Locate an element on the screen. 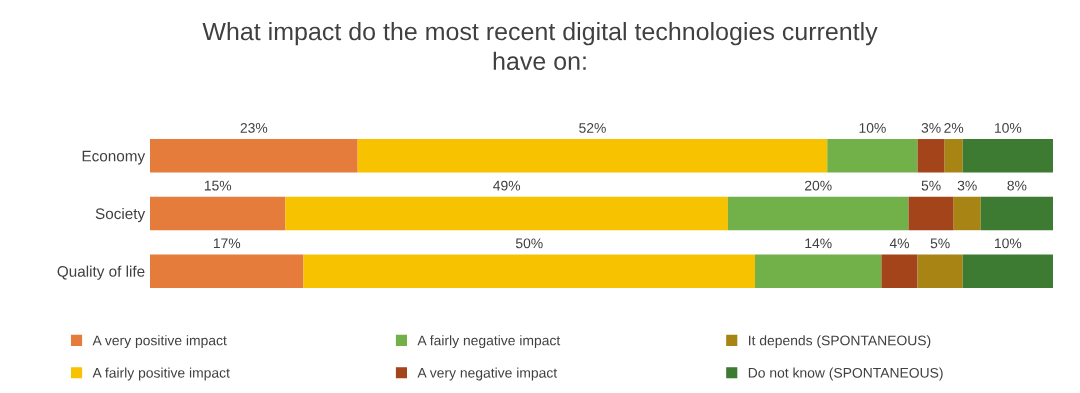 Image resolution: width=1080 pixels, height=393 pixels. legend-label: A fairly negative impact is located at coordinates (489, 342).